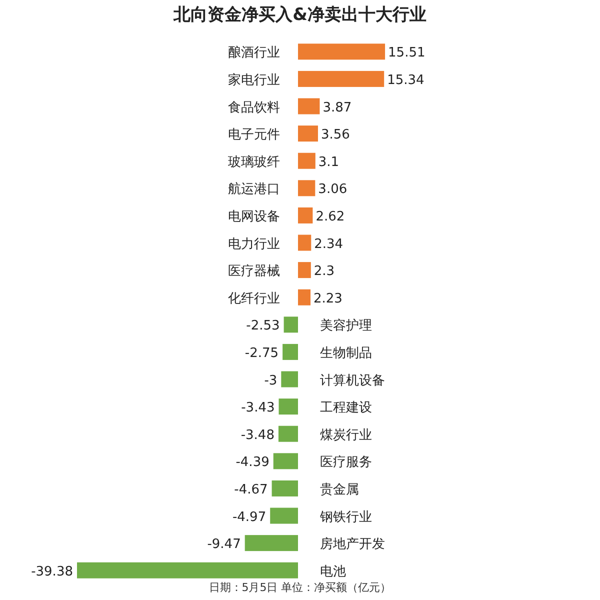 Image resolution: width=600 pixels, height=600 pixels. Describe the element at coordinates (352, 380) in the screenshot. I see `y-tick-label: 计算机设备` at that location.